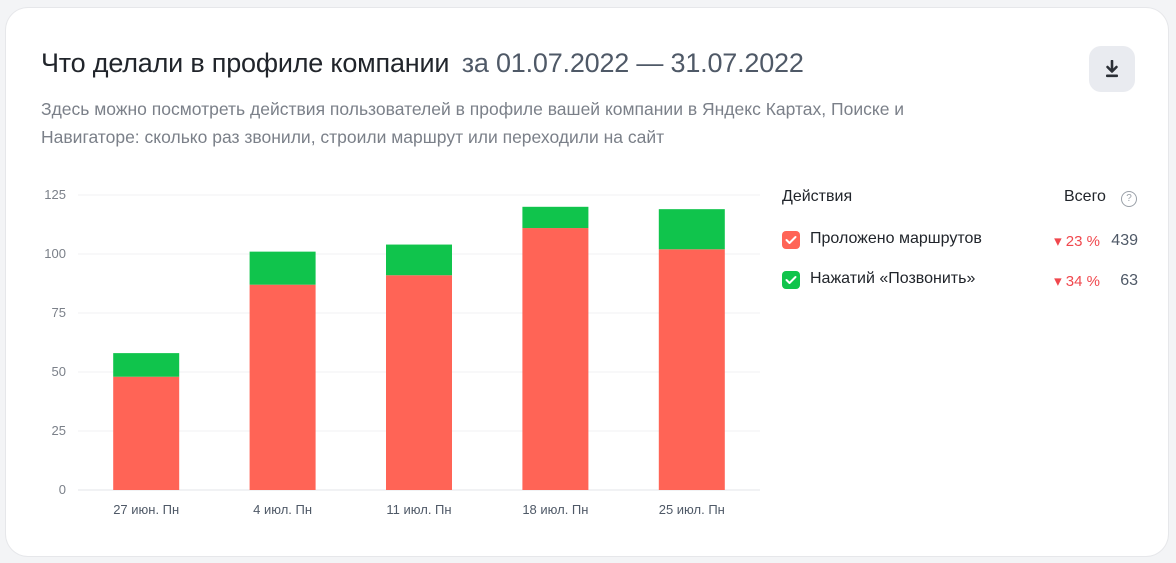  What do you see at coordinates (55, 194) in the screenshot?
I see `y-tick-label: 125` at bounding box center [55, 194].